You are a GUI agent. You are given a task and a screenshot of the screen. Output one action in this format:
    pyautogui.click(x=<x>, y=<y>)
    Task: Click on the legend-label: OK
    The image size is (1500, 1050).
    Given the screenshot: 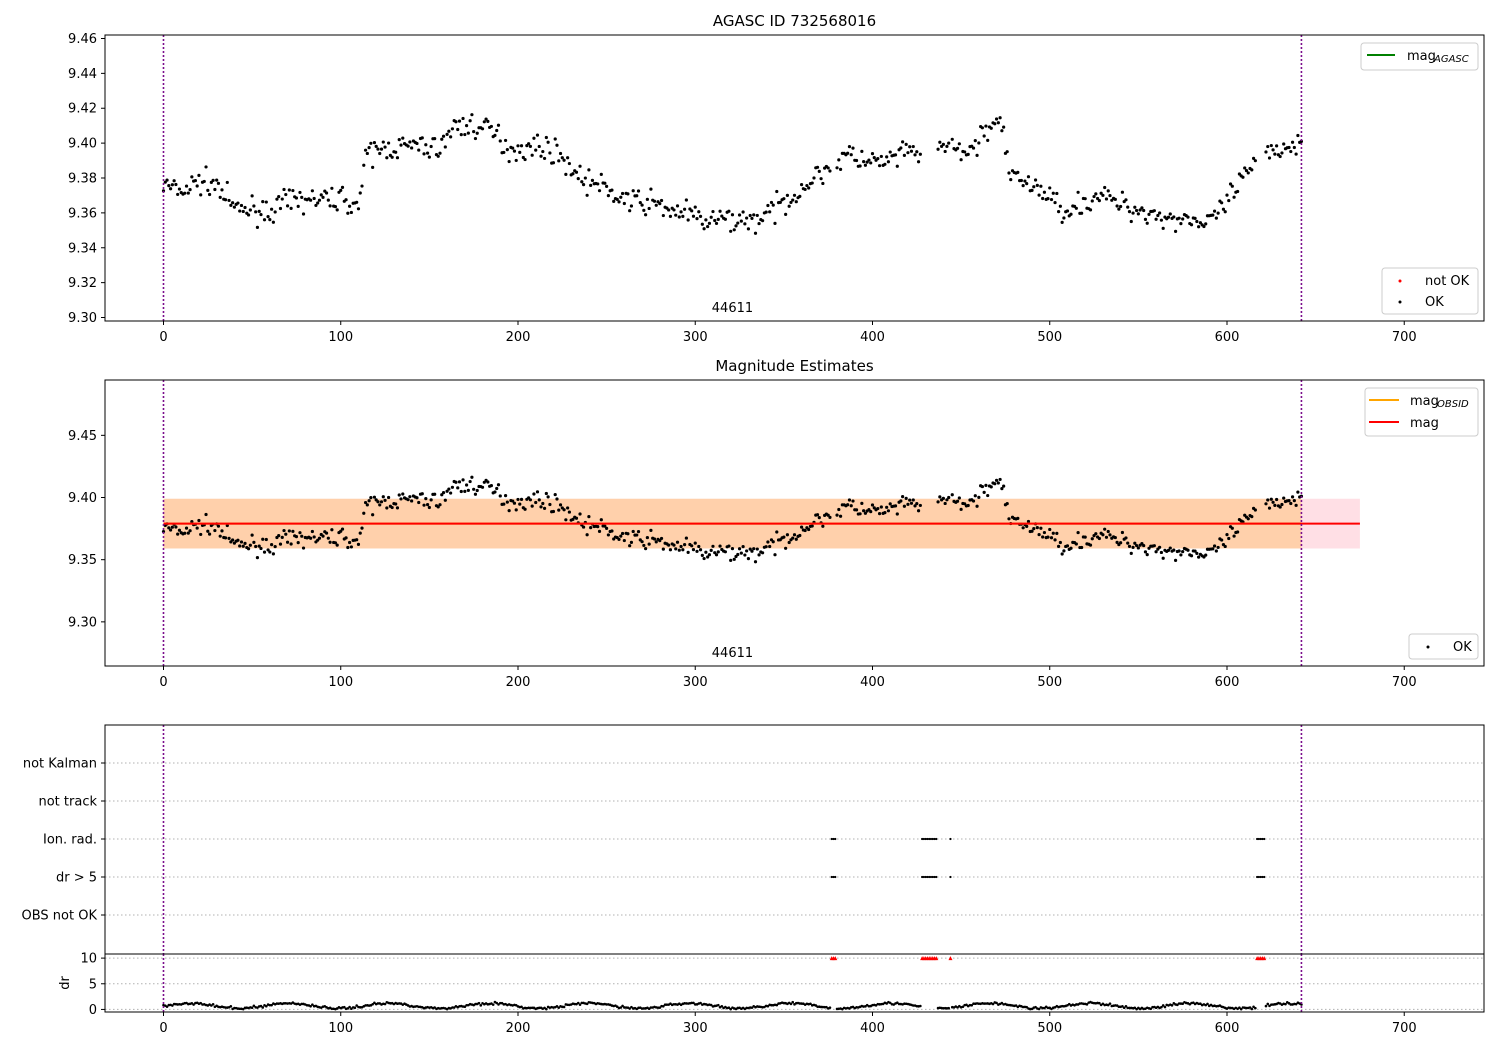 What is the action you would take?
    pyautogui.click(x=1462, y=647)
    